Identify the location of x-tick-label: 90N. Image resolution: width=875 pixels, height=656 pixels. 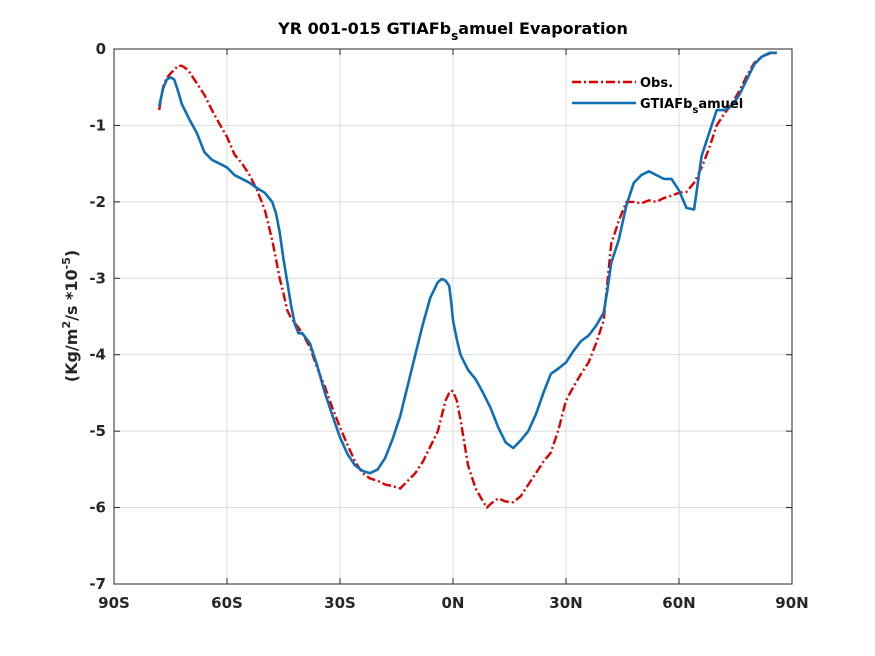
(791, 603).